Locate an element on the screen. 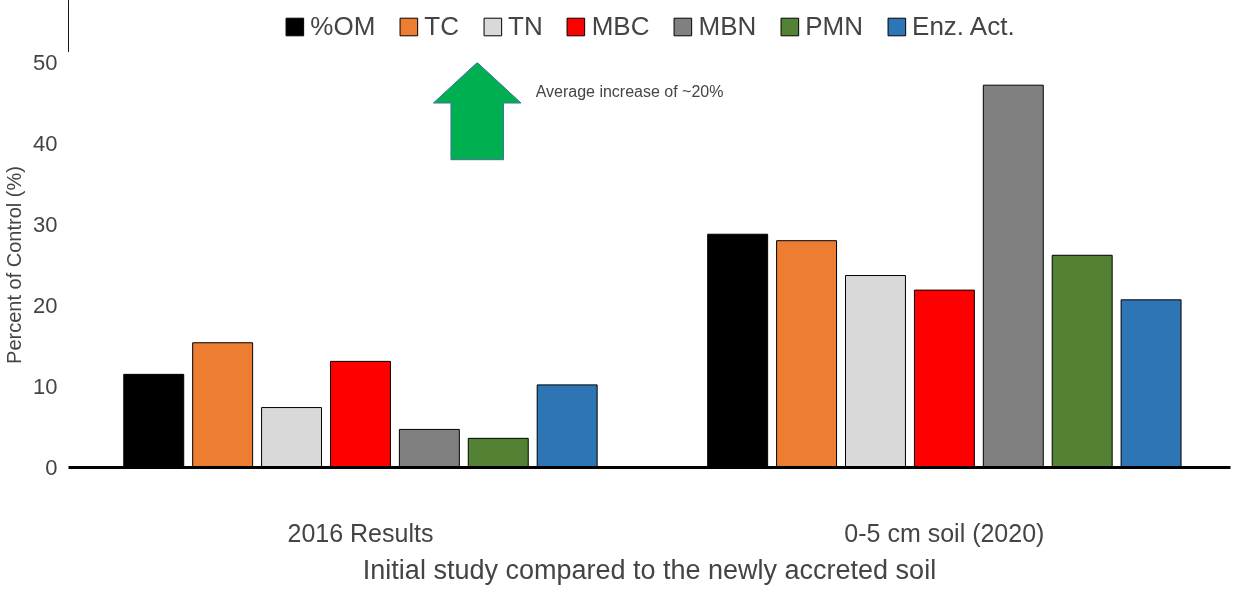 This screenshot has height=598, width=1256. legend-label: PMN is located at coordinates (834, 26).